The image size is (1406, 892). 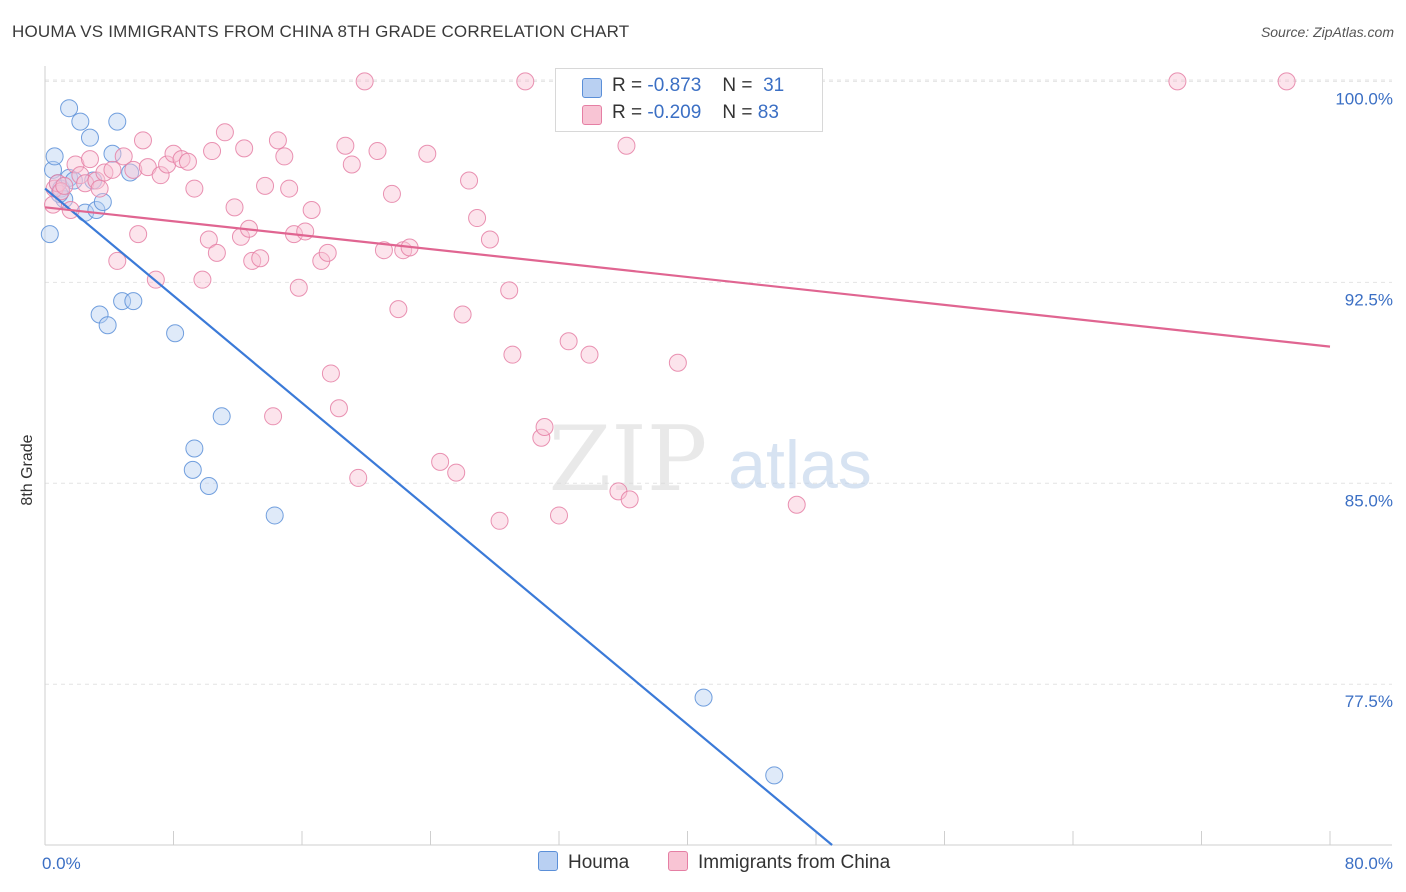 What do you see at coordinates (628, 459) in the screenshot?
I see `watermark-zip: ZIP` at bounding box center [628, 459].